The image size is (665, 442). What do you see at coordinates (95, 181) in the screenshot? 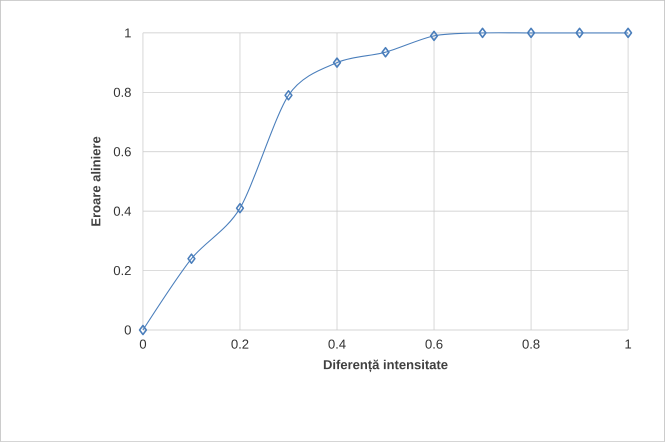
I see `y-axis-title: Eroare aliniere` at bounding box center [95, 181].